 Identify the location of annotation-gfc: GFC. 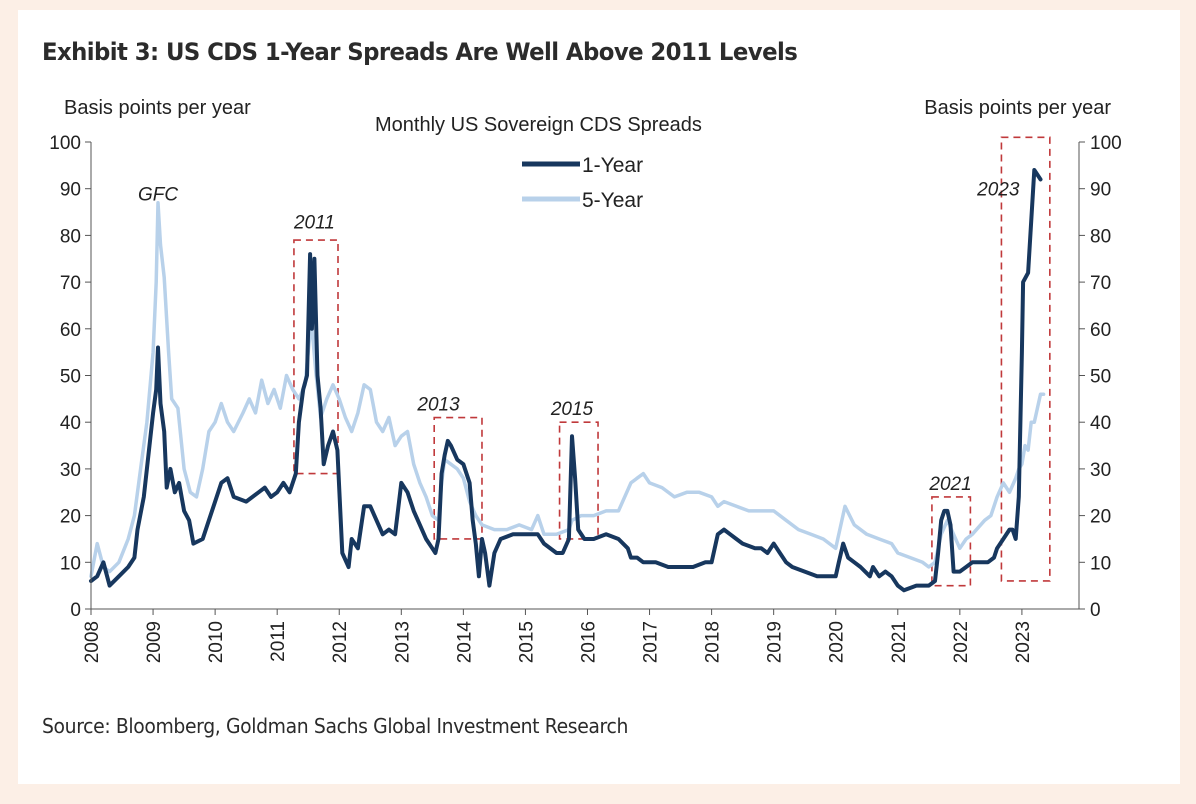
(158, 194).